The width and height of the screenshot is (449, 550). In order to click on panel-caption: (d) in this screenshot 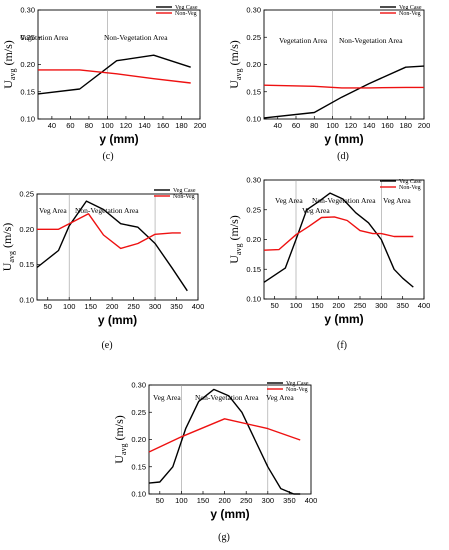, I will do `click(343, 156)`.